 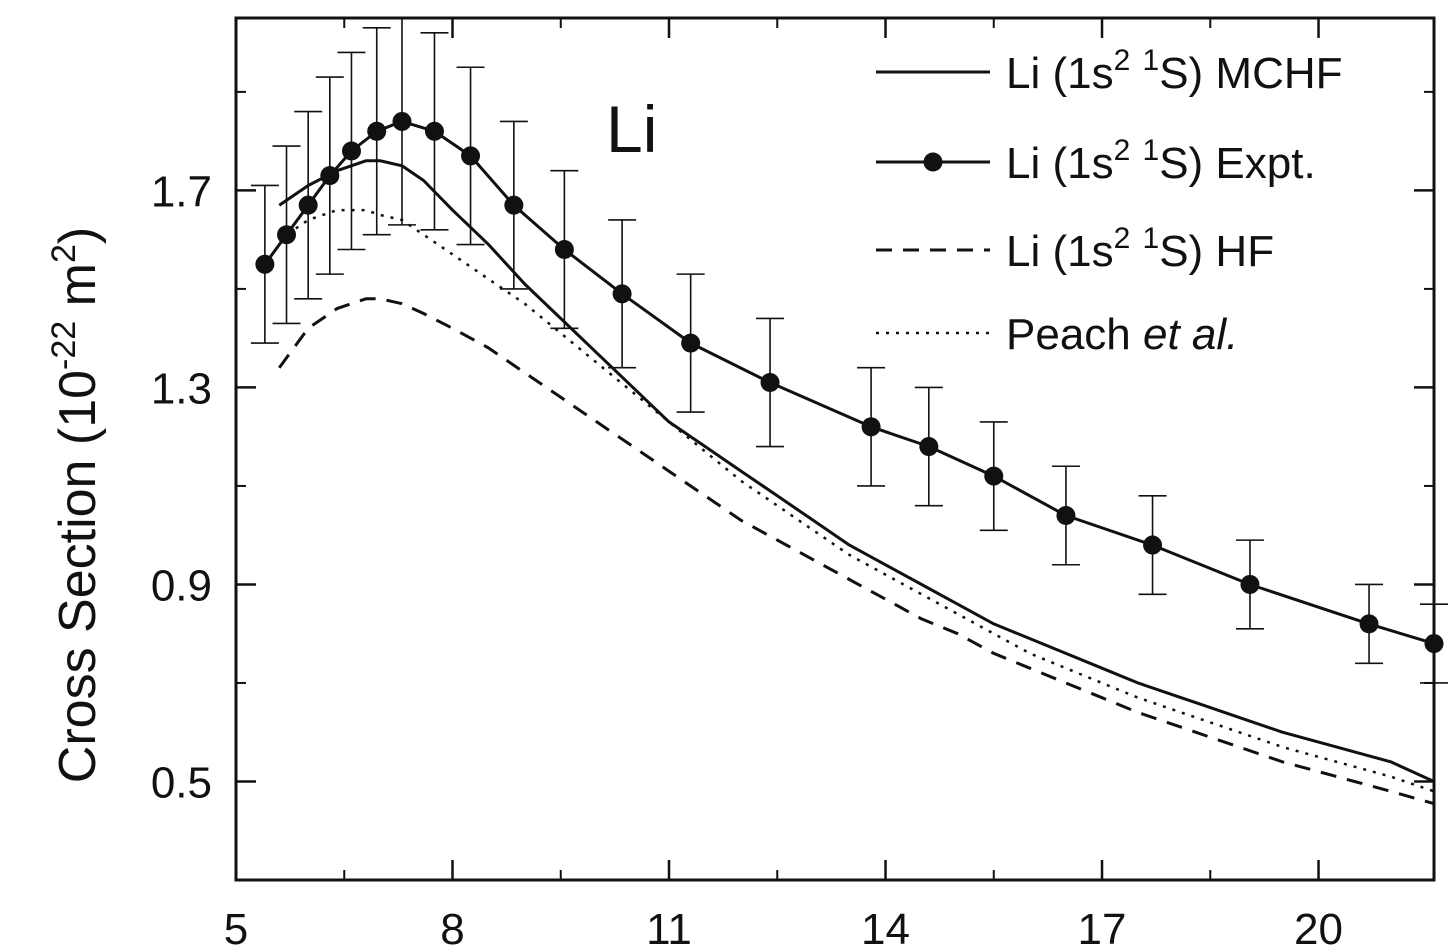 What do you see at coordinates (181, 782) in the screenshot?
I see `y-tick-label: 0.5` at bounding box center [181, 782].